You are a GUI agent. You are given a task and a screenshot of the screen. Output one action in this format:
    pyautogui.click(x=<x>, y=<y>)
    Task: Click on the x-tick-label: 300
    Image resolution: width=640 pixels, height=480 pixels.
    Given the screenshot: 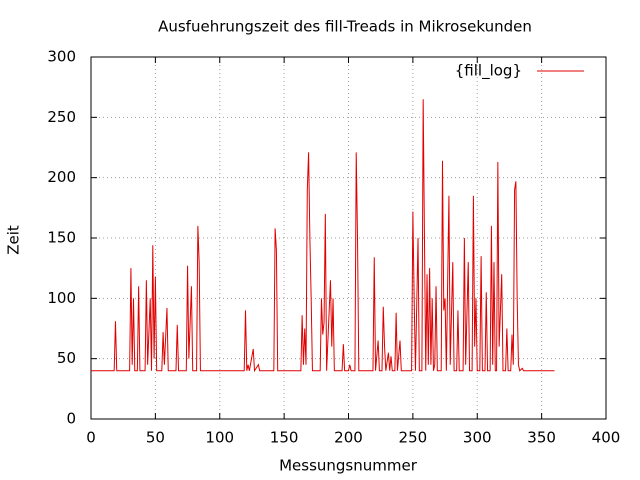 What is the action you would take?
    pyautogui.click(x=477, y=438)
    